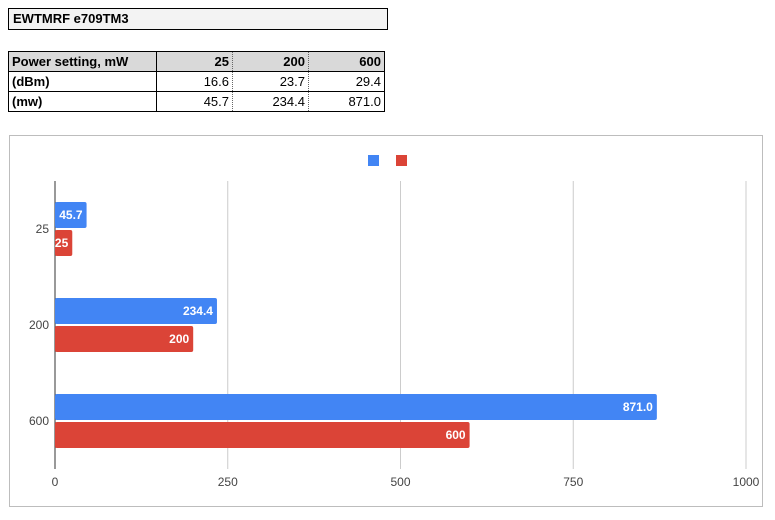 The height and width of the screenshot is (520, 775). I want to click on value-cell: 16.6, so click(194, 81).